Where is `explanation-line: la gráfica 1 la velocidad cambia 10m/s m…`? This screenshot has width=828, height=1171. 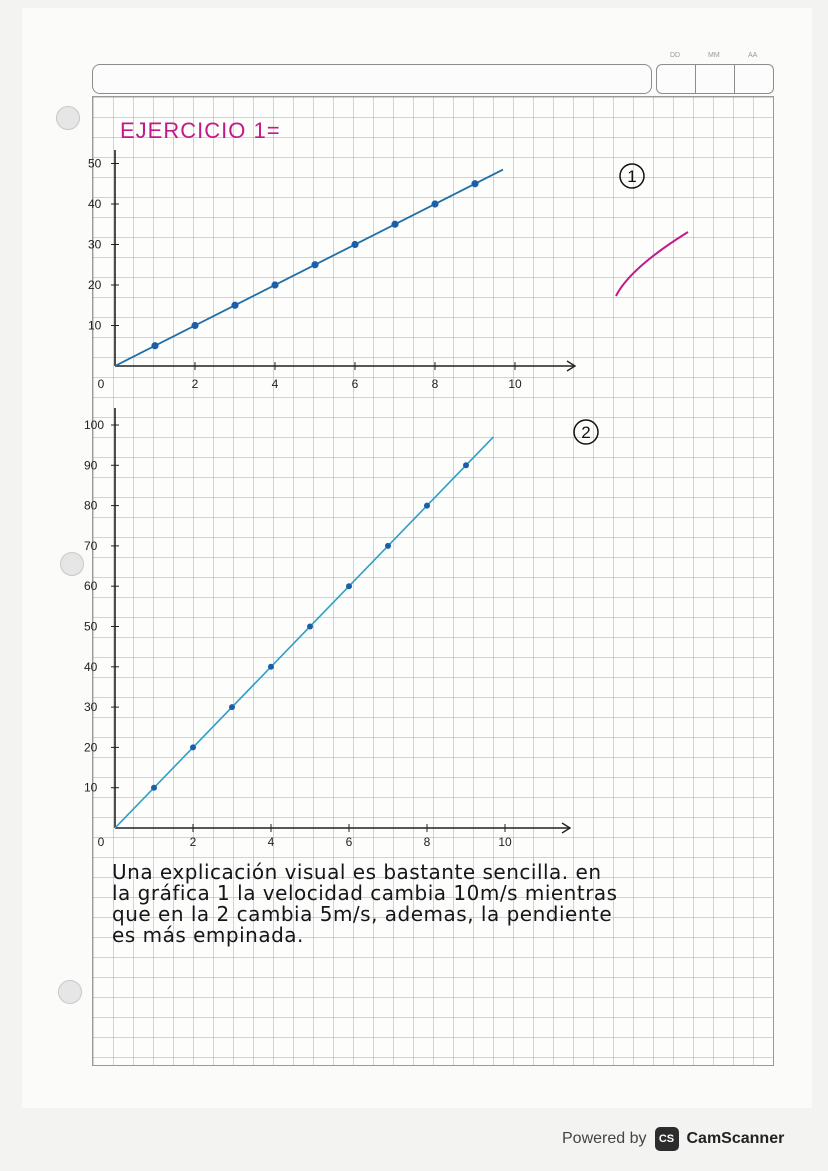
explanation-line: la gráfica 1 la velocidad cambia 10m/s m… is located at coordinates (365, 893).